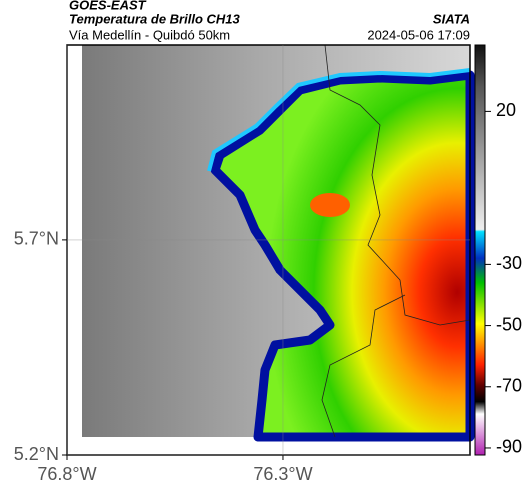 The width and height of the screenshot is (526, 496). I want to click on x-tick-label: 76.3°W, so click(282, 474).